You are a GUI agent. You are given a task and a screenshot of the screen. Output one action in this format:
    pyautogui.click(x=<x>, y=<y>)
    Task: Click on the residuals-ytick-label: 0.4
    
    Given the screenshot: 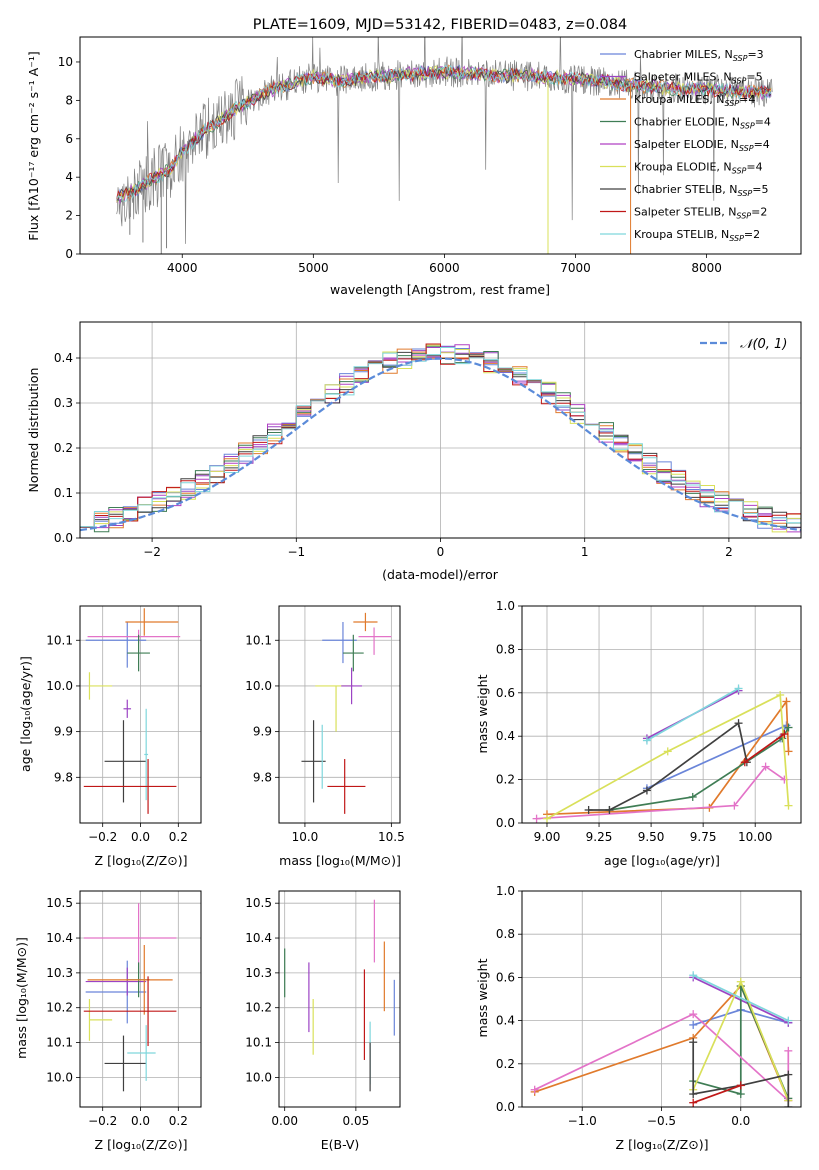 What is the action you would take?
    pyautogui.click(x=63, y=358)
    